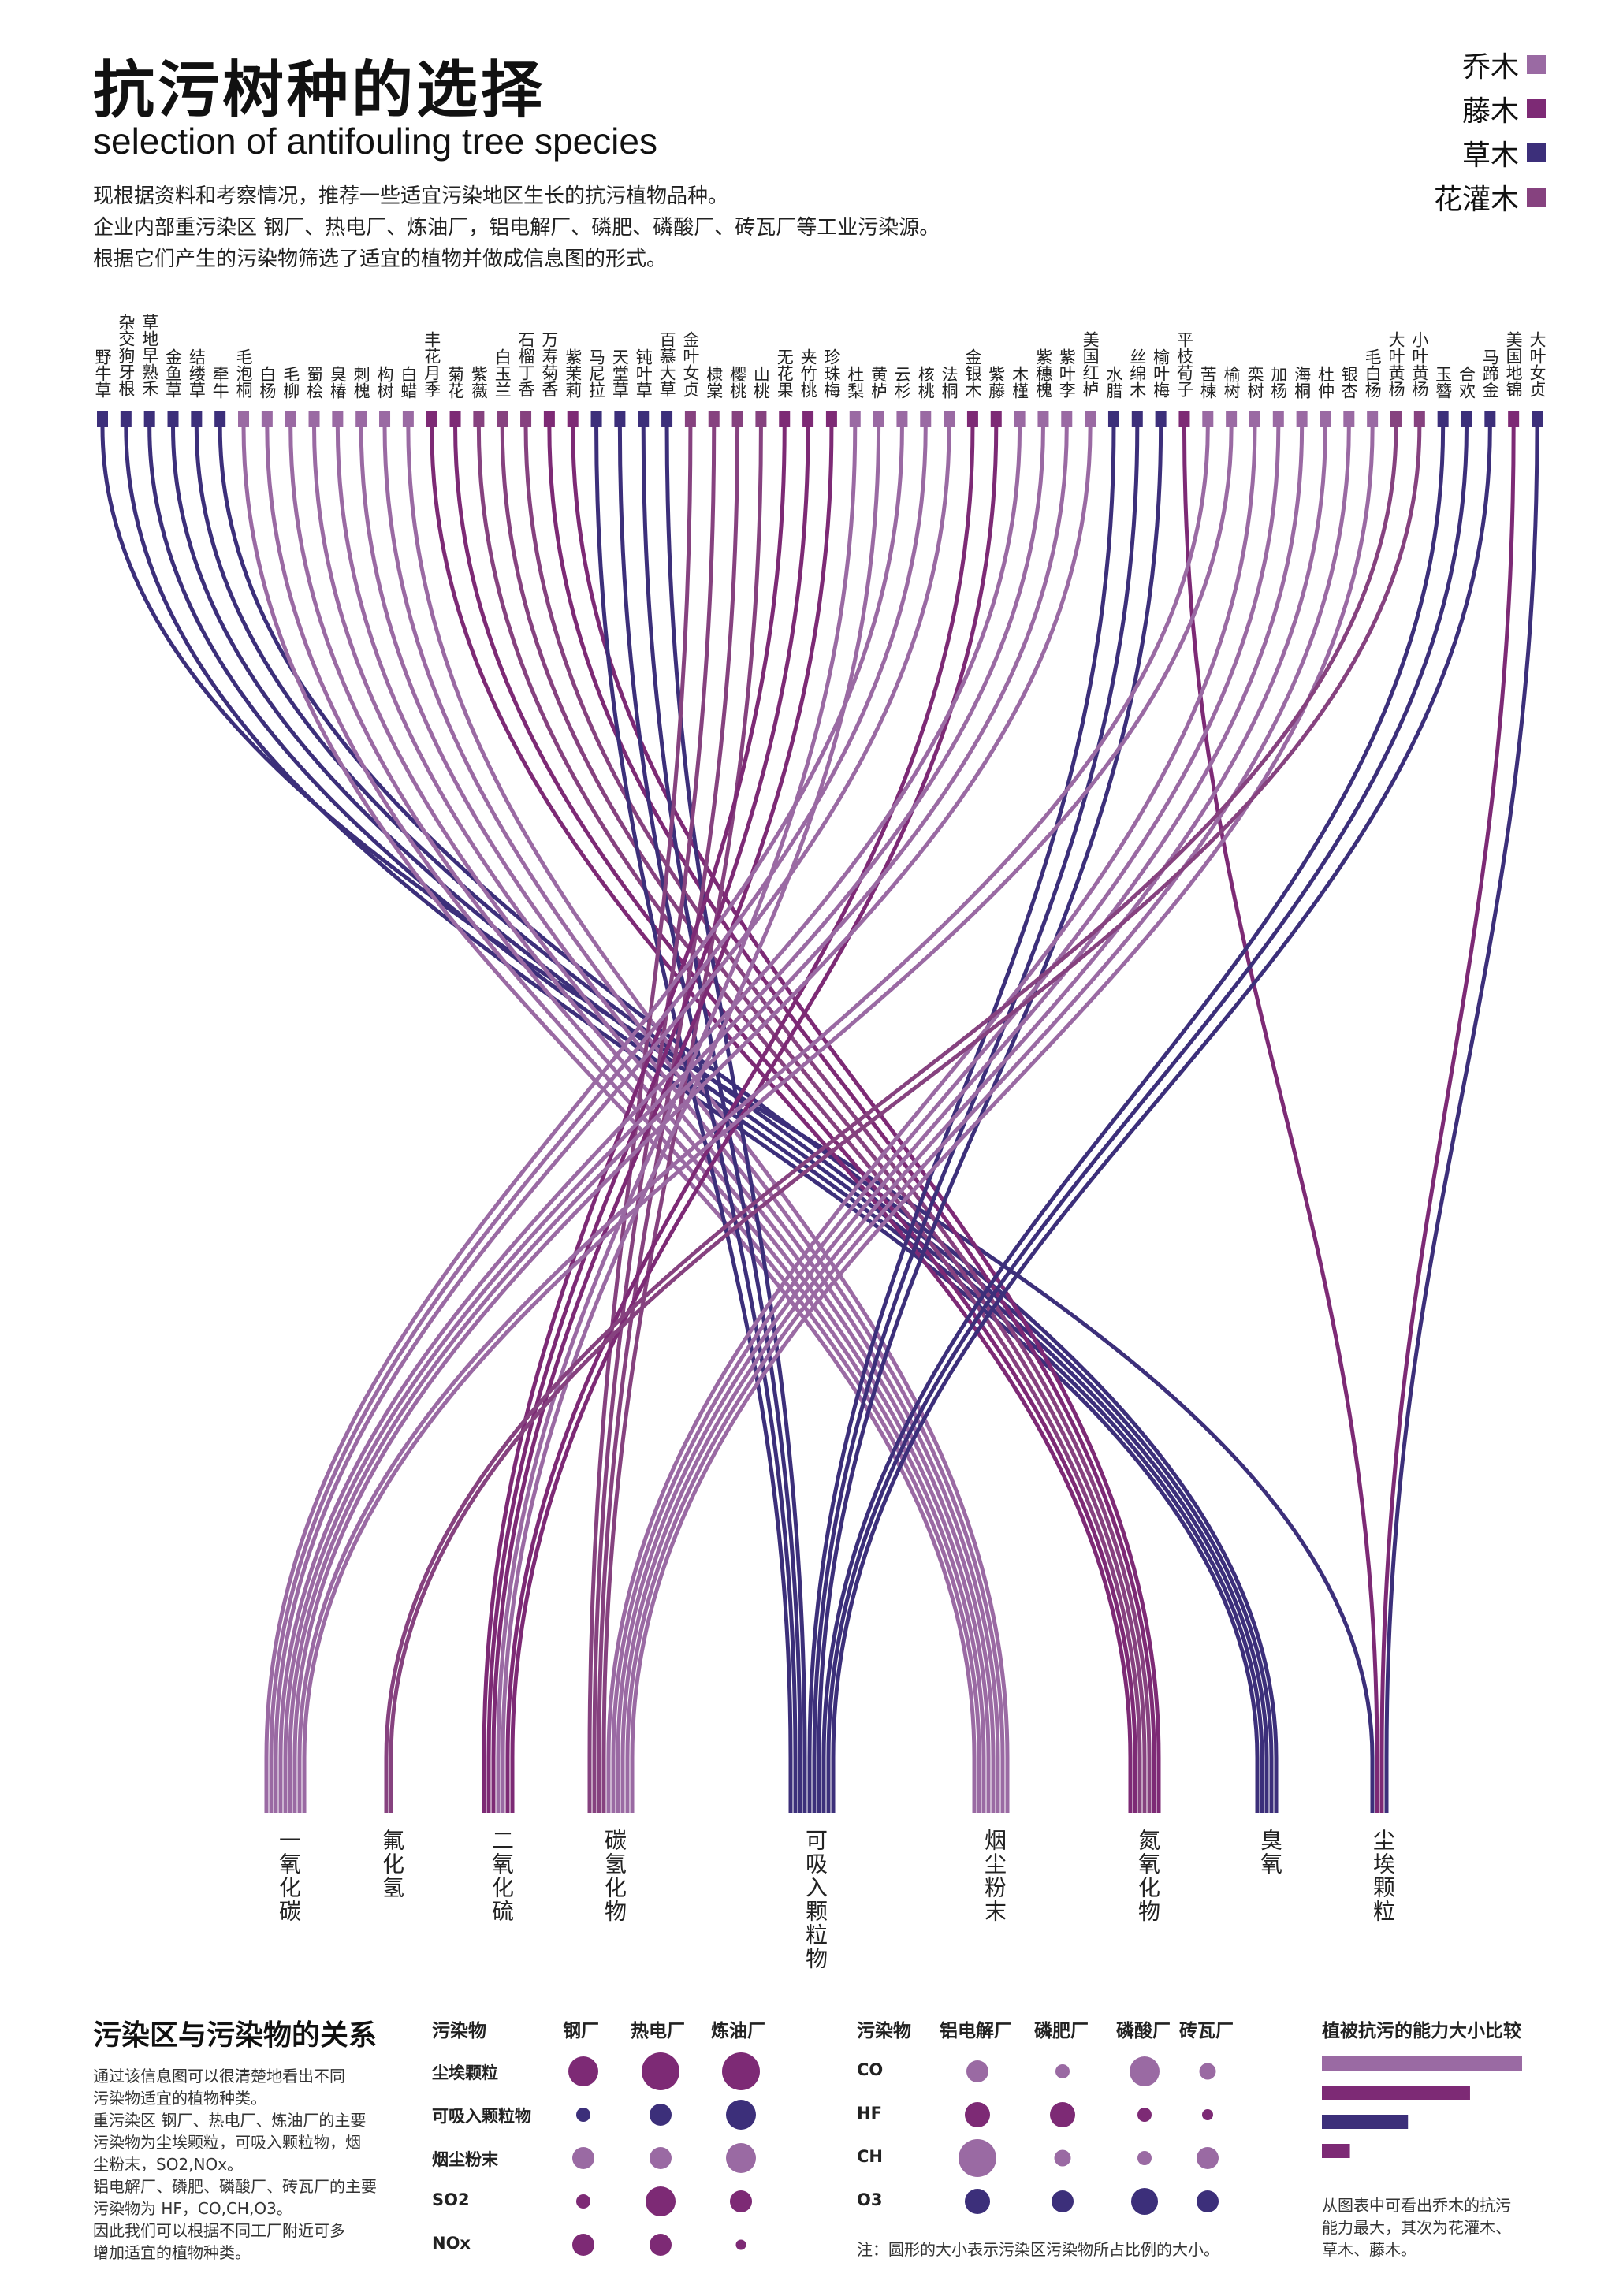 The width and height of the screenshot is (1623, 2296). Describe the element at coordinates (1490, 111) in the screenshot. I see `legend-label: 藤木` at that location.